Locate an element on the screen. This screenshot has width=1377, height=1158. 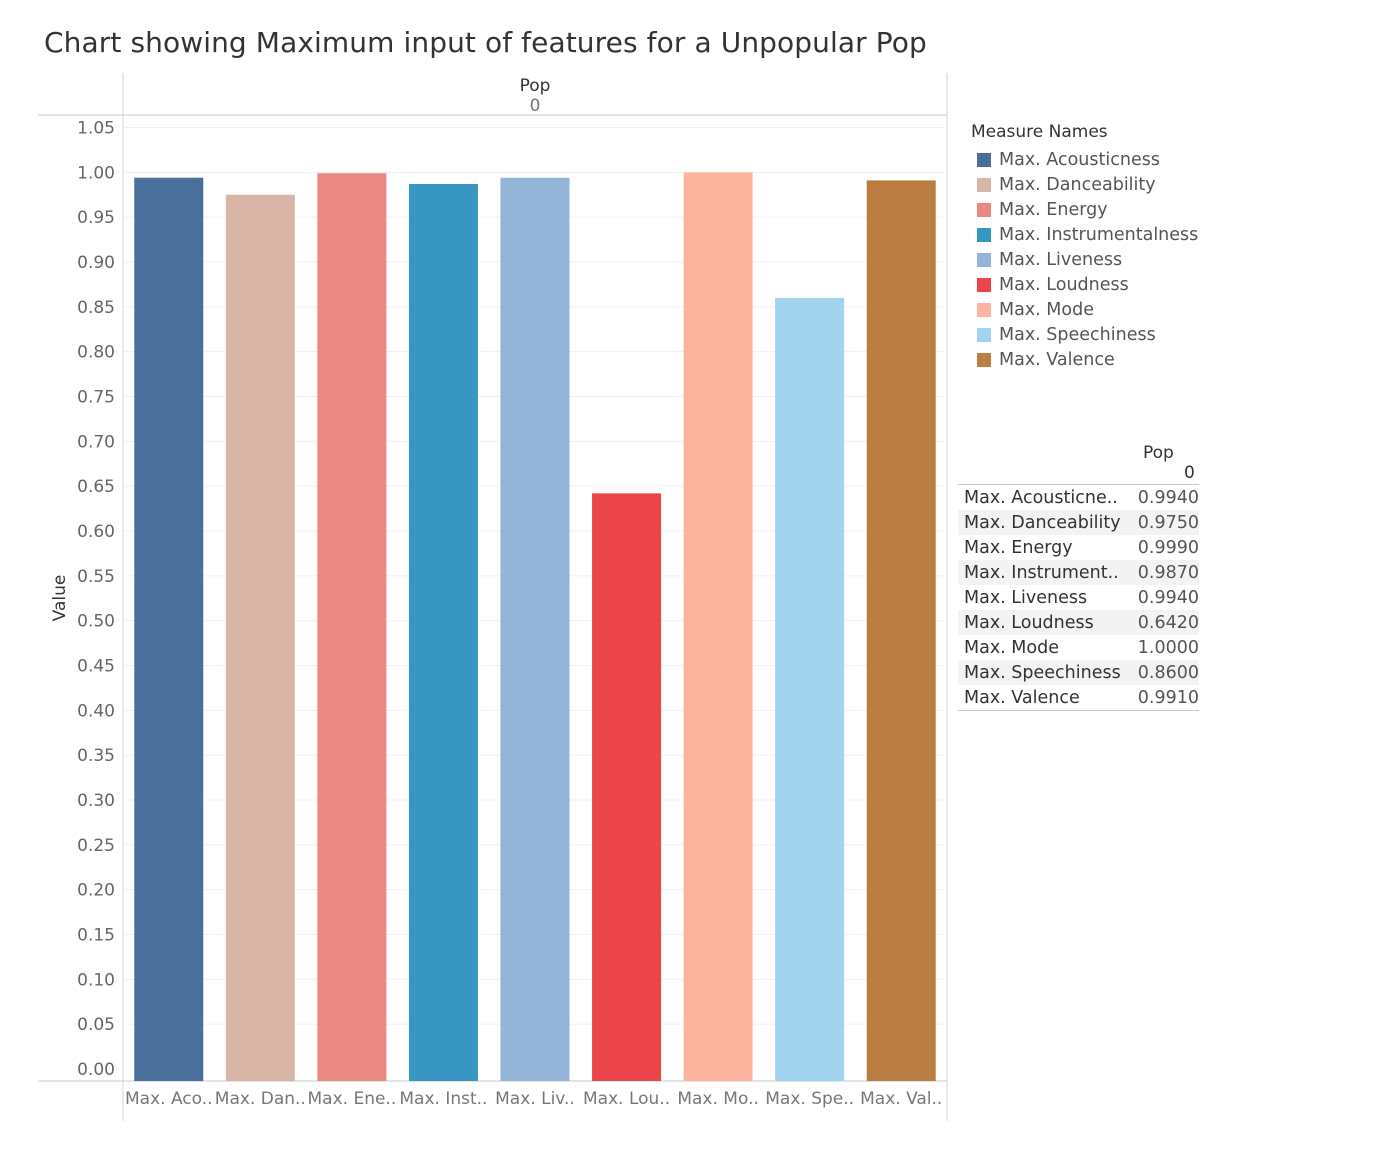
y-tick-label: 0.05 is located at coordinates (96, 1025).